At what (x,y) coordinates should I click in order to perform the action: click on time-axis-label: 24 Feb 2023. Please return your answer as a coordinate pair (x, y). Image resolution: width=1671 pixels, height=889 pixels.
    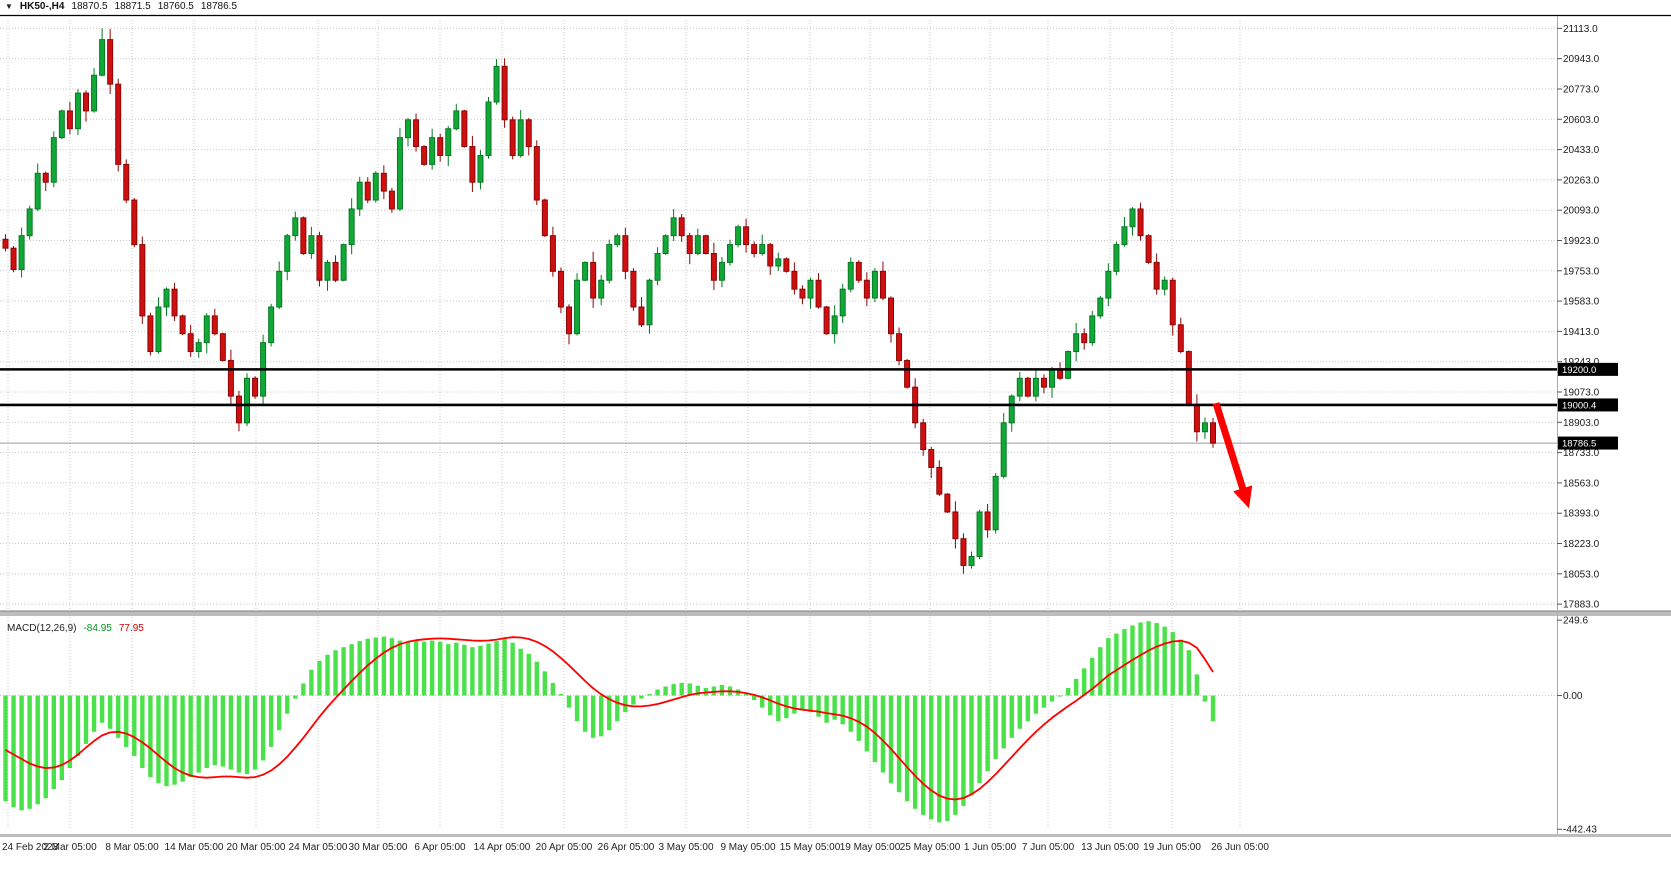
    Looking at the image, I should click on (30, 847).